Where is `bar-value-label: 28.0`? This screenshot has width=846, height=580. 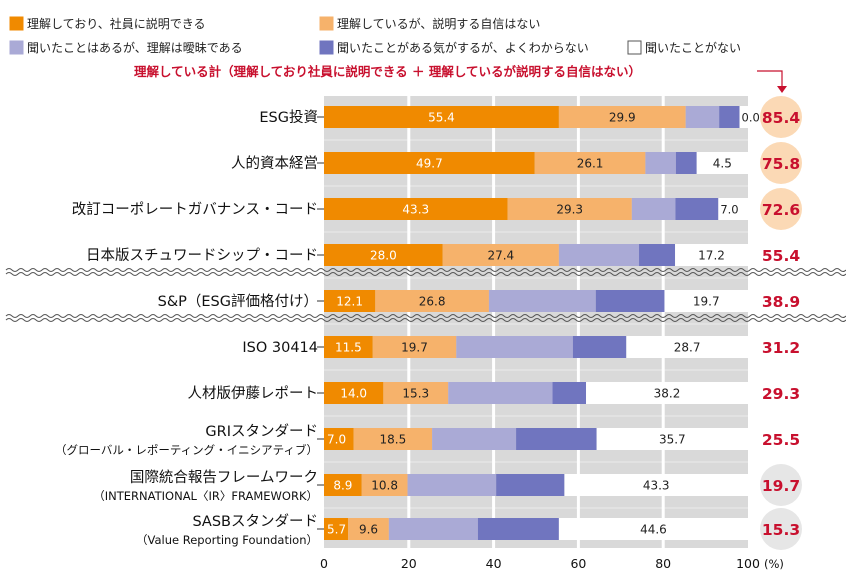
bar-value-label: 28.0 is located at coordinates (383, 256).